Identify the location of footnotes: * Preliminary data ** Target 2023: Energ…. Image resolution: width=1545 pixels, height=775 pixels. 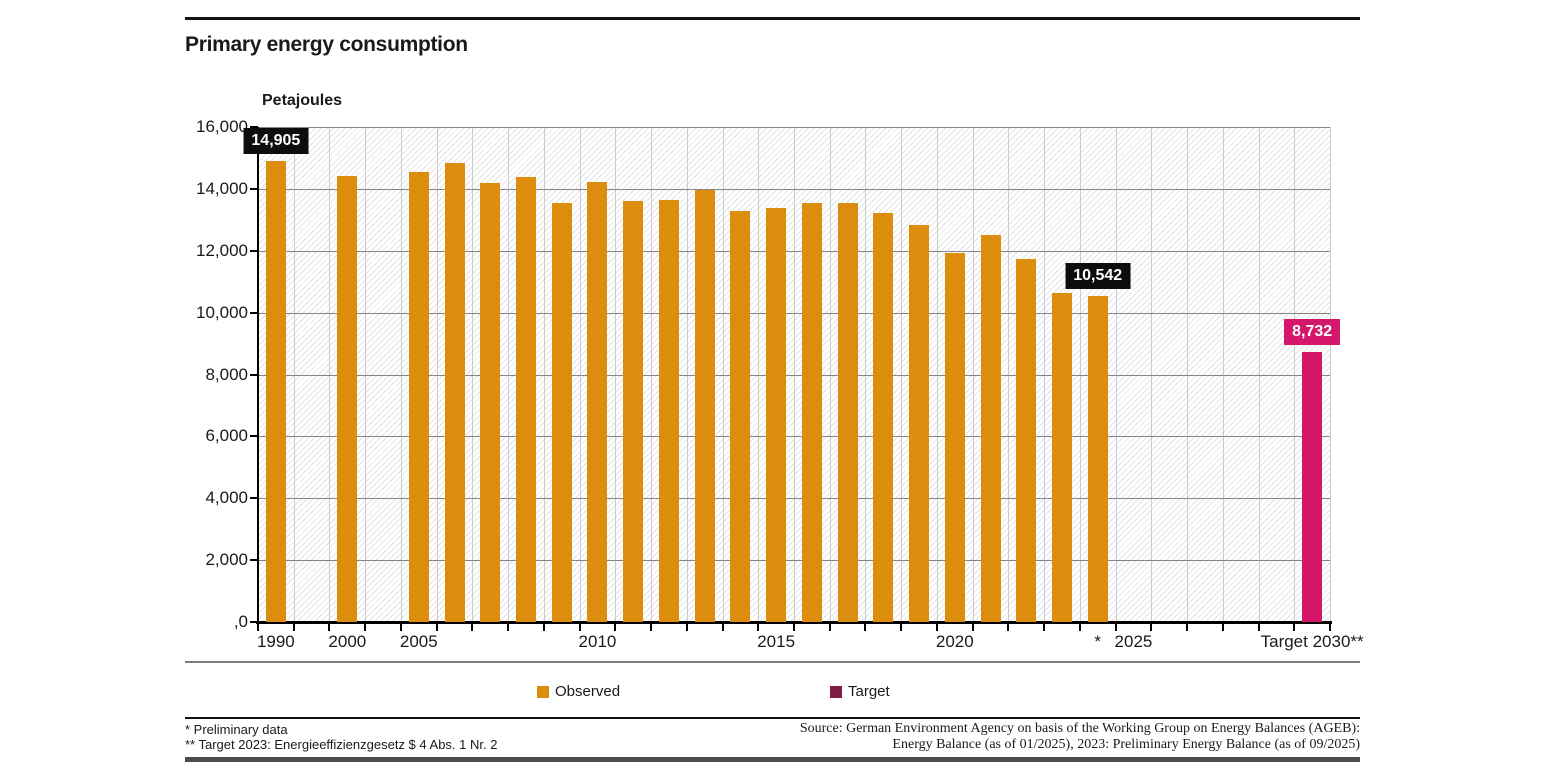
(341, 737).